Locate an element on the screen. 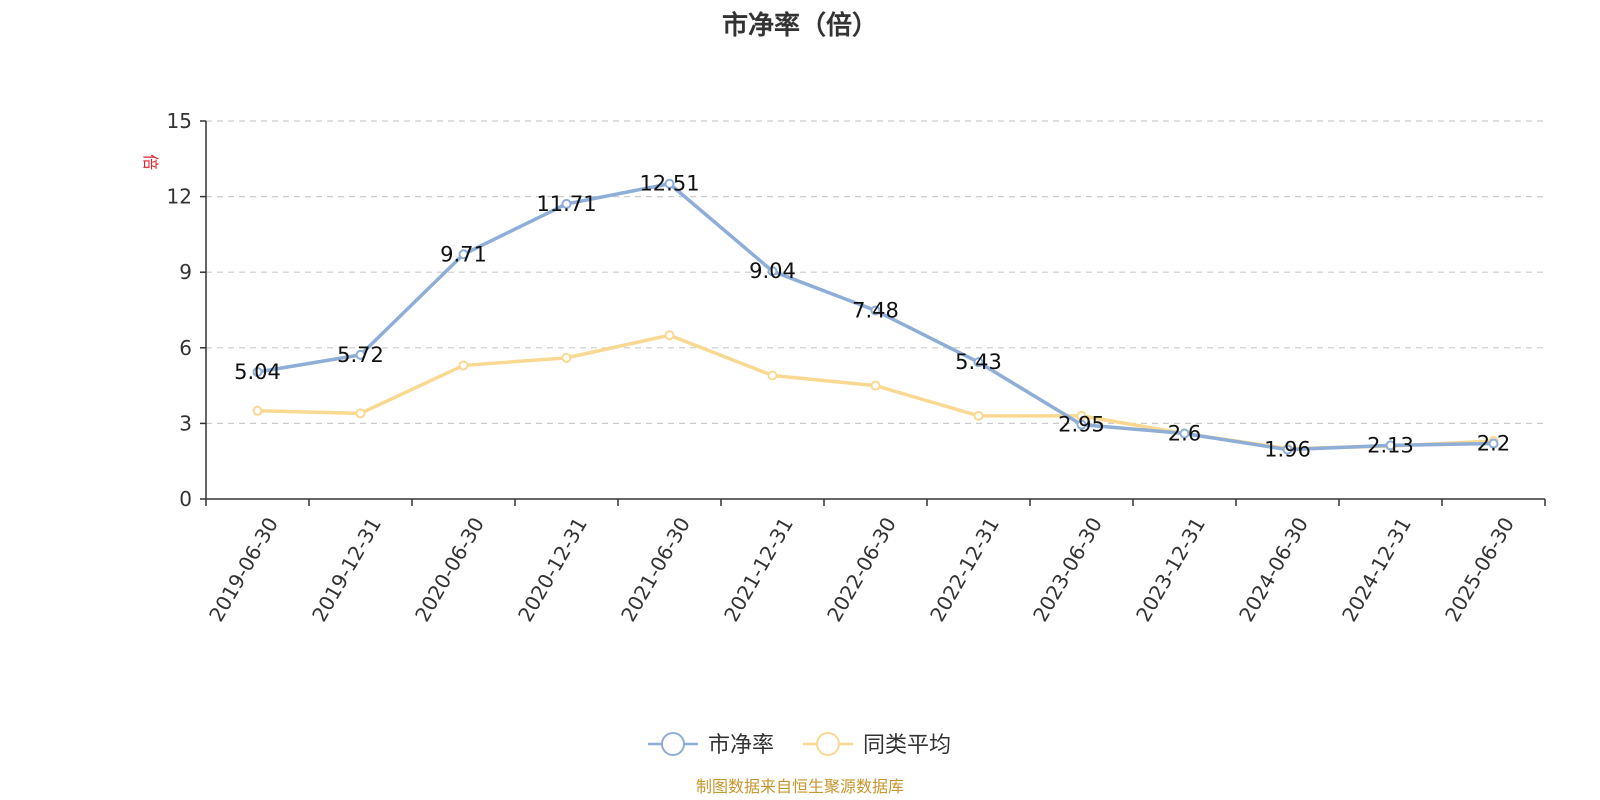 Image resolution: width=1600 pixels, height=800 pixels. x-tick-label: 2025-06-30 is located at coordinates (1479, 569).